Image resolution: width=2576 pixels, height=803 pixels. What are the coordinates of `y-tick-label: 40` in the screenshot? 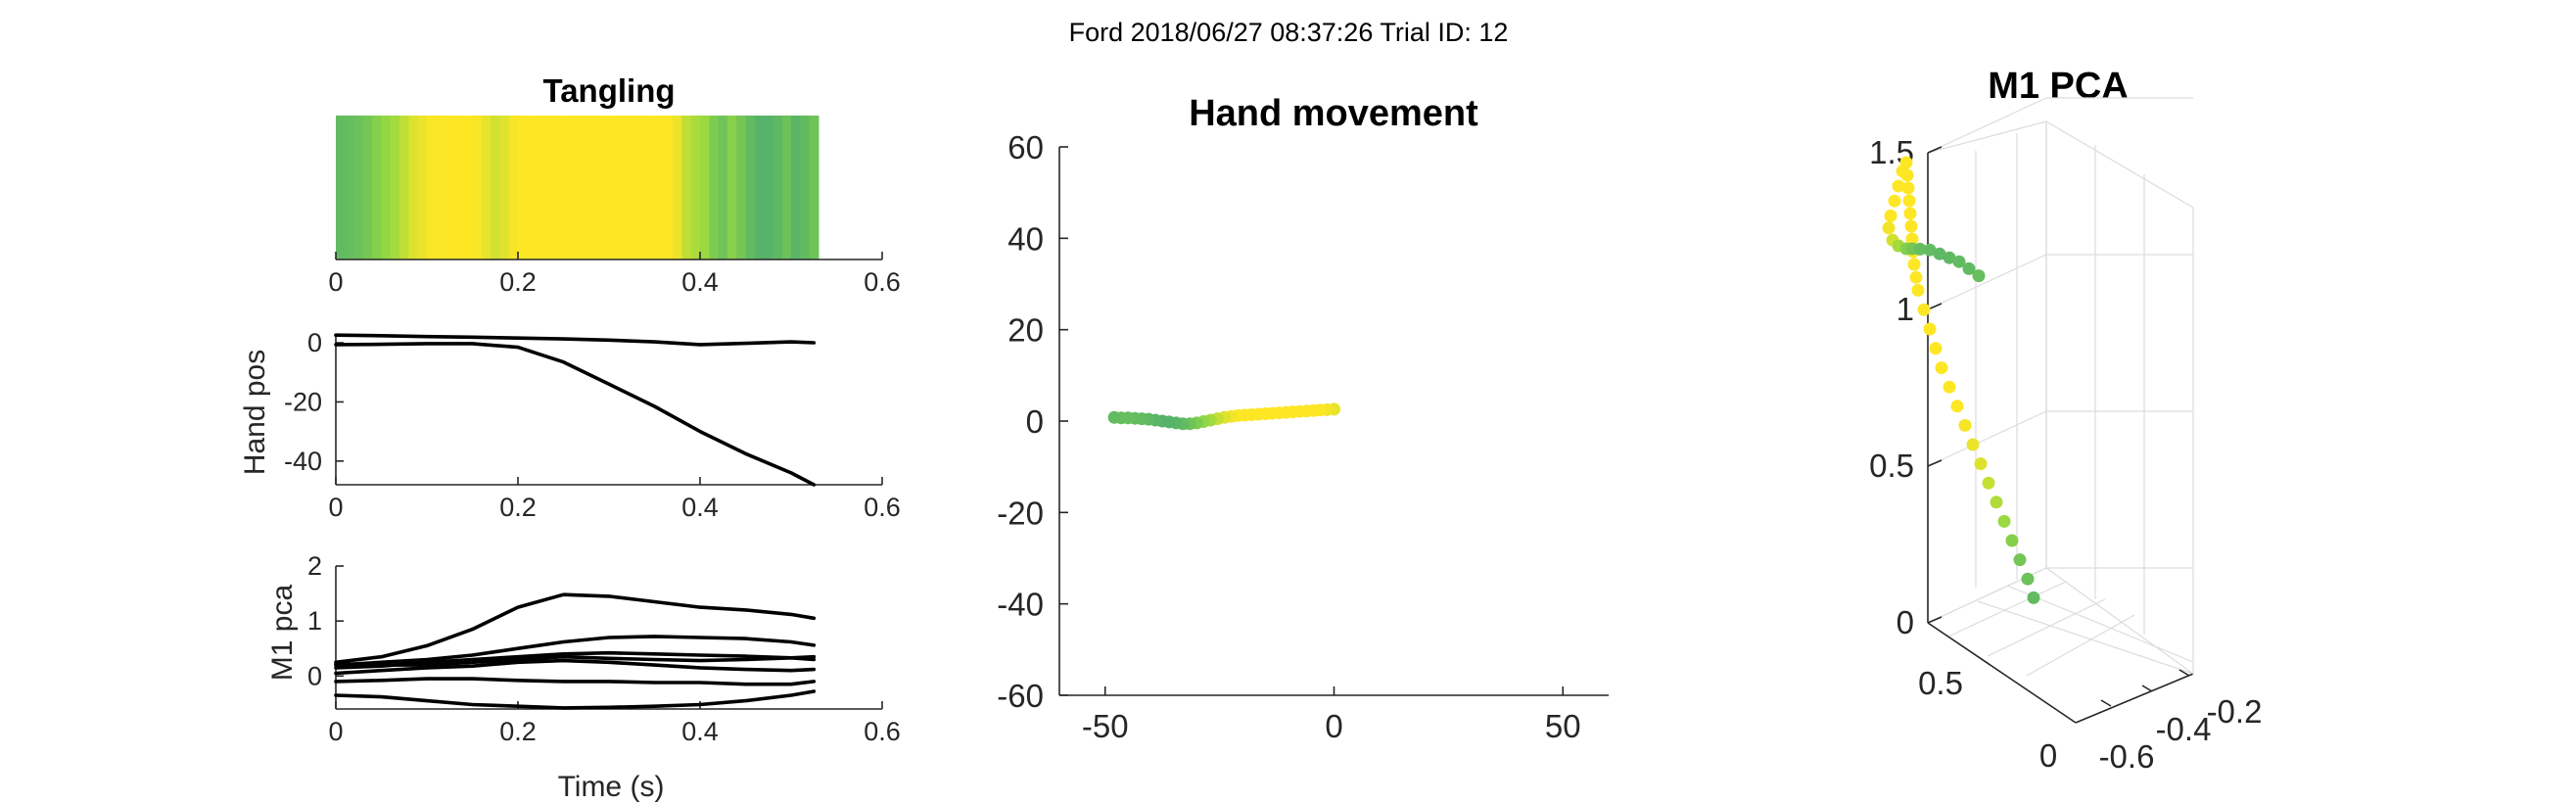 It's located at (1025, 239).